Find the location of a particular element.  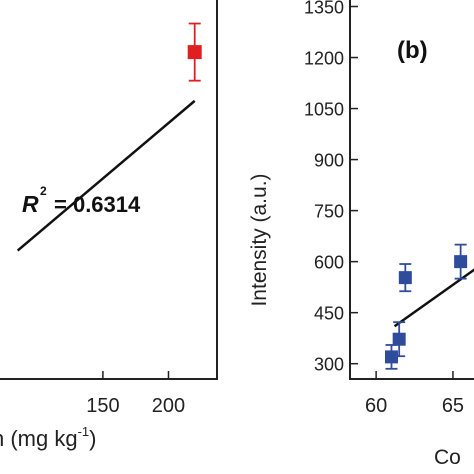

y-tick-label: 1050 is located at coordinates (324, 110).